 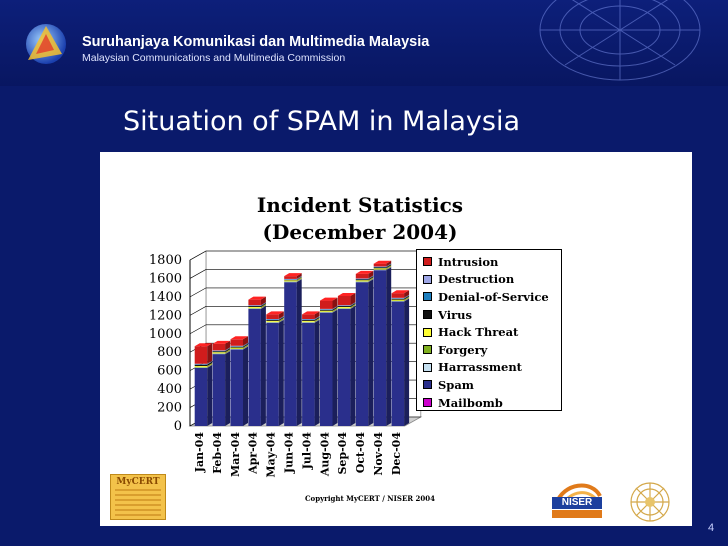 What do you see at coordinates (203, 345) in the screenshot?
I see `bar-Jan-04-top` at bounding box center [203, 345].